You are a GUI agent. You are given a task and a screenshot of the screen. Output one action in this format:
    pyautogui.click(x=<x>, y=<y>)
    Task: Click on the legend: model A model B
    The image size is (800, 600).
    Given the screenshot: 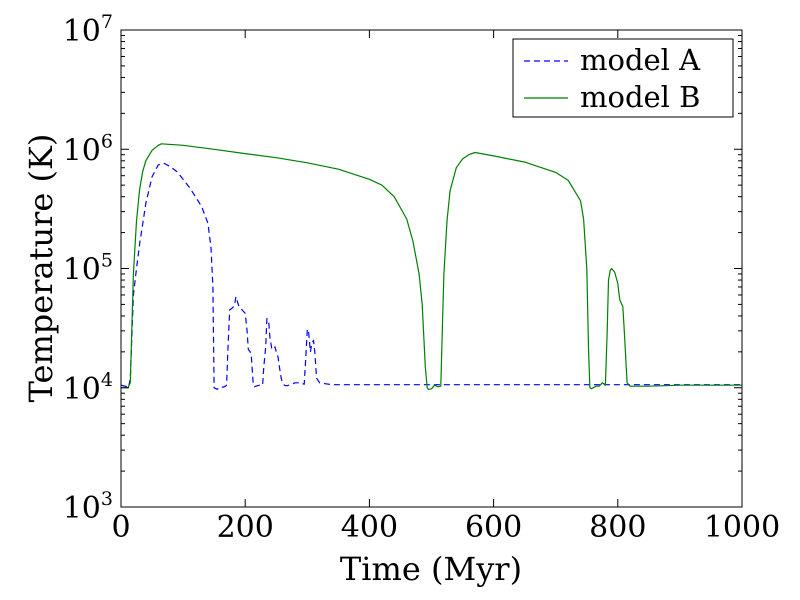 What is the action you would take?
    pyautogui.click(x=623, y=78)
    